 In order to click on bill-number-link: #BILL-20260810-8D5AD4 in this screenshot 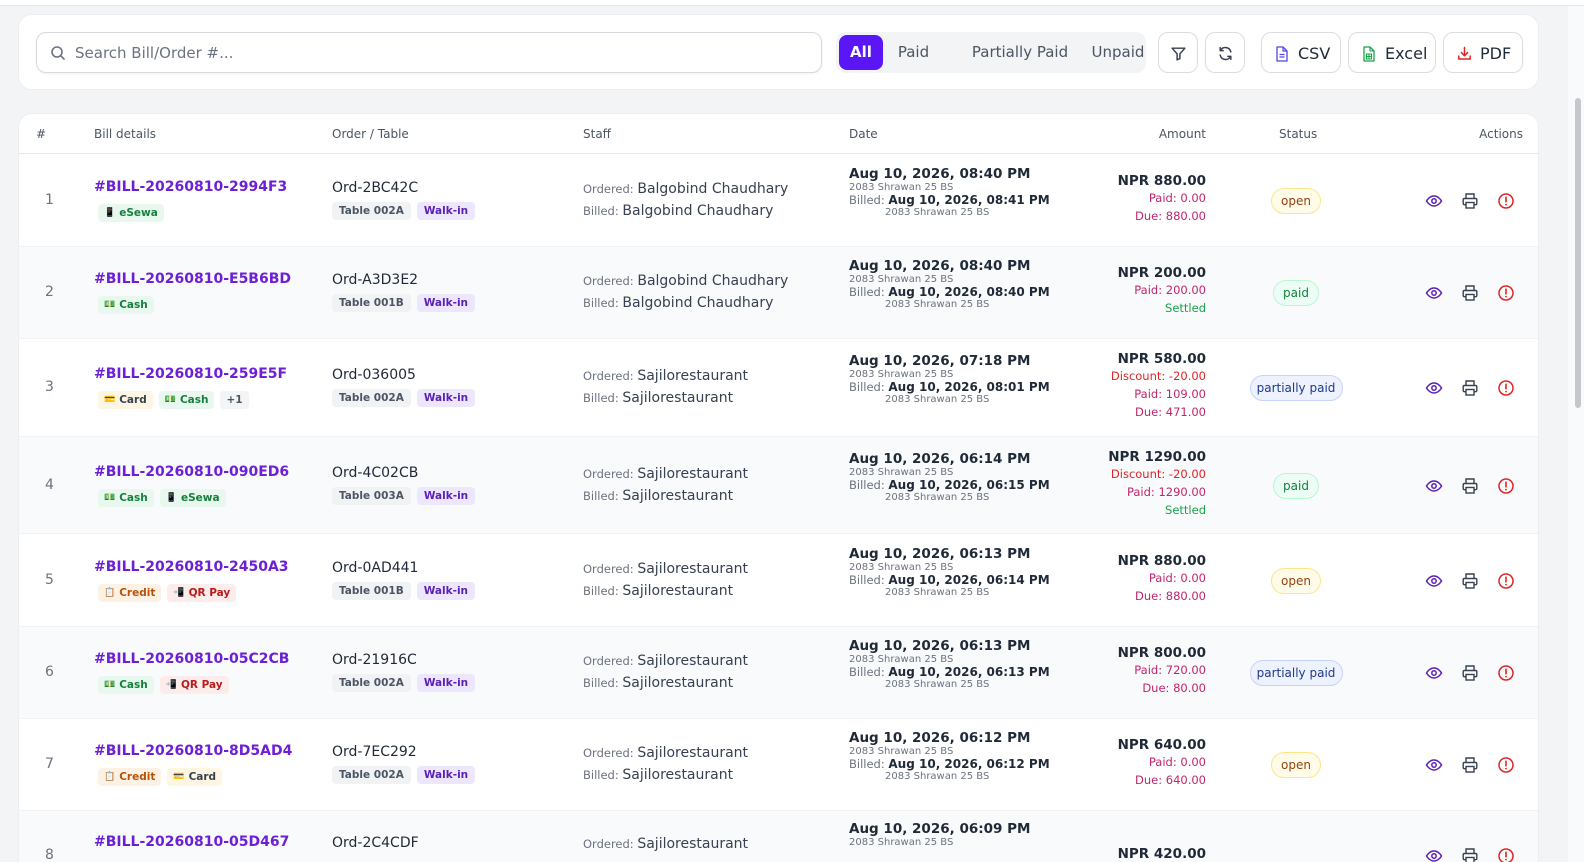, I will do `click(193, 751)`.